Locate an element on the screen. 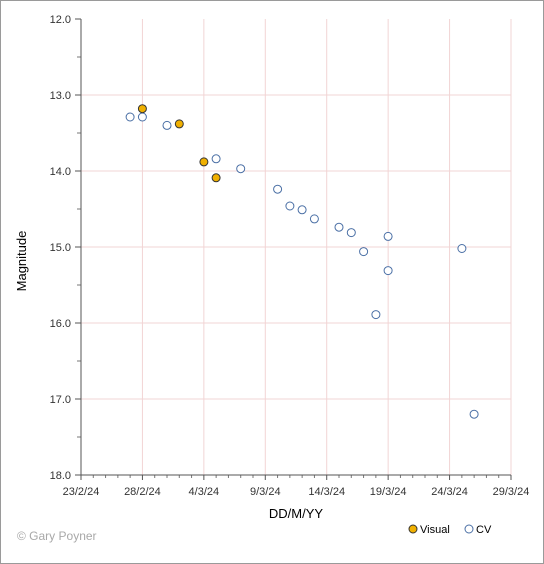  x-tick-label: 24/3/24 is located at coordinates (449, 492).